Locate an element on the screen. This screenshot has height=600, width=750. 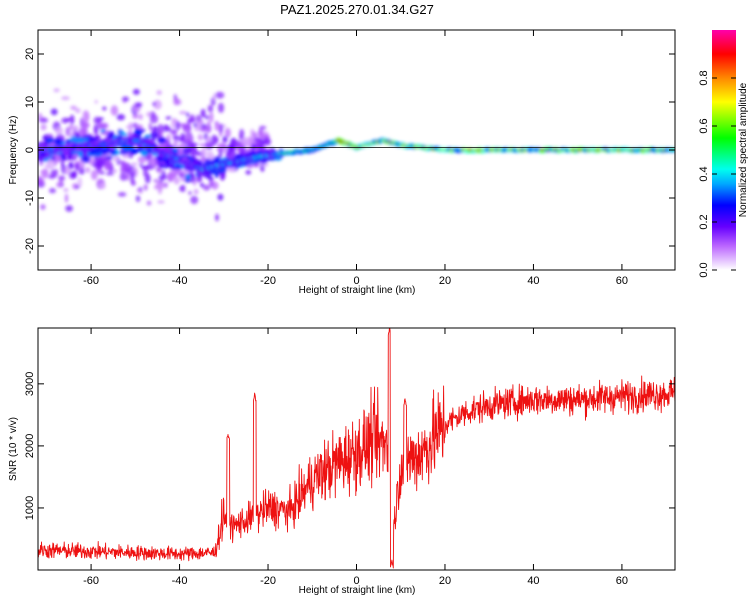
snr-ytick-label: 2000 is located at coordinates (30, 446).